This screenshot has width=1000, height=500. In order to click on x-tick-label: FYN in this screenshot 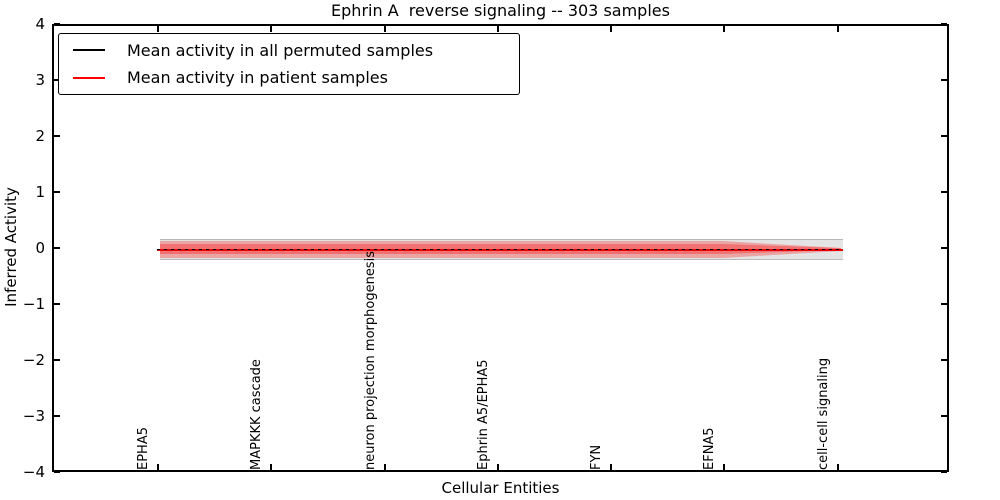, I will do `click(596, 457)`.